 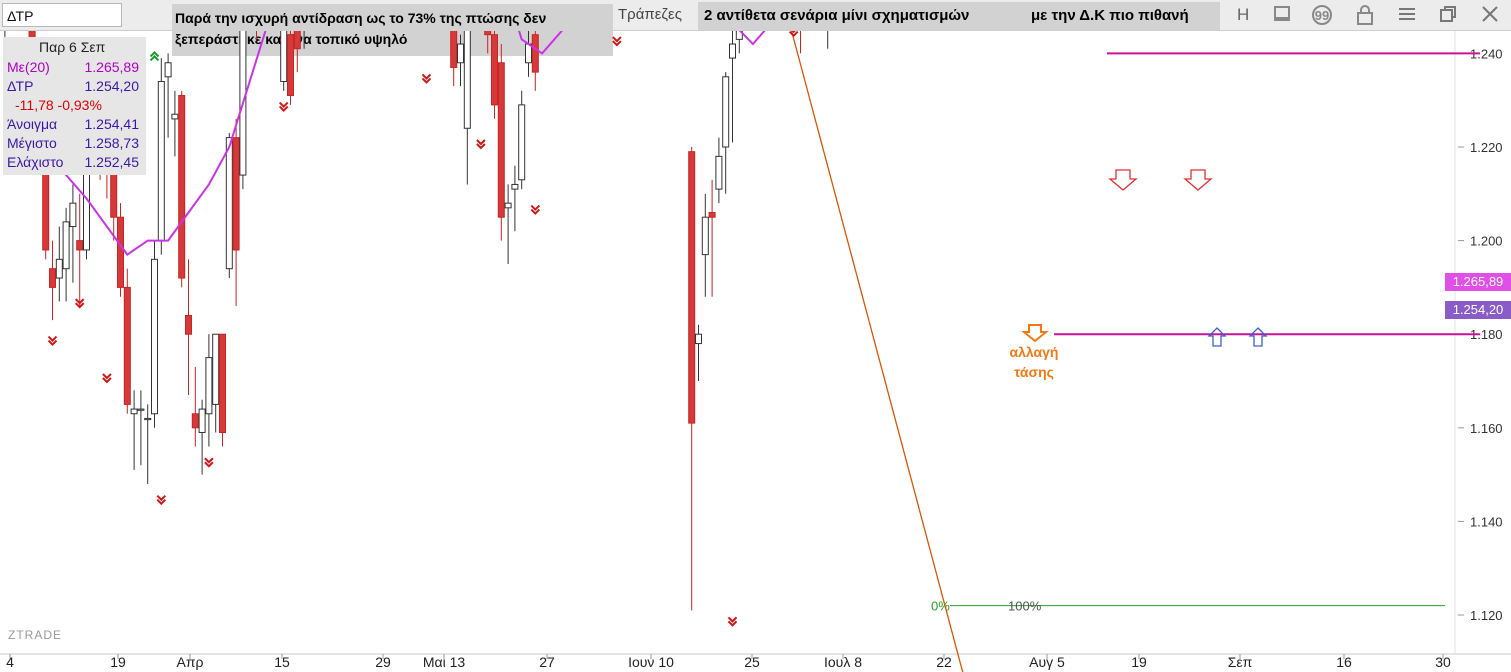 What do you see at coordinates (73, 124) in the screenshot?
I see `info-row-open: Άνοιγμα 1.254,41` at bounding box center [73, 124].